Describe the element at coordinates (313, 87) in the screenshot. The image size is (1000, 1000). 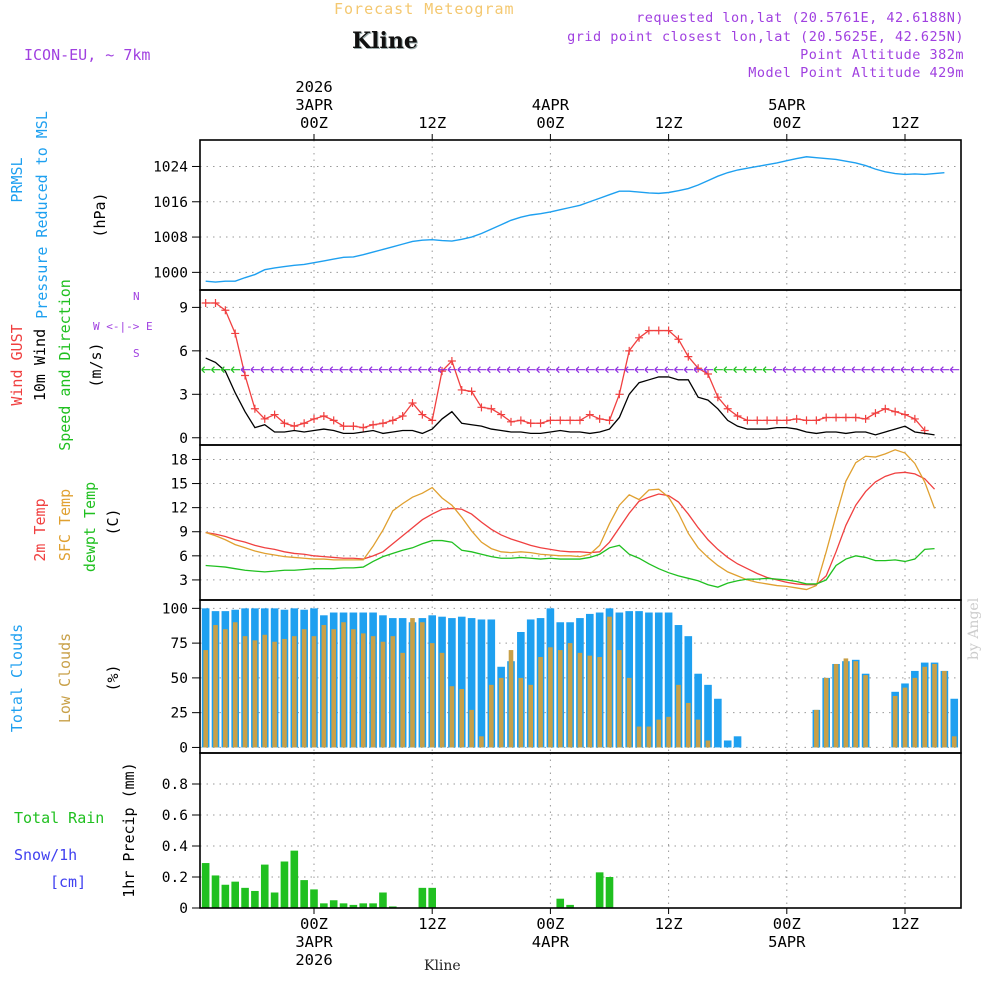
I see `top-time-label: 2026` at that location.